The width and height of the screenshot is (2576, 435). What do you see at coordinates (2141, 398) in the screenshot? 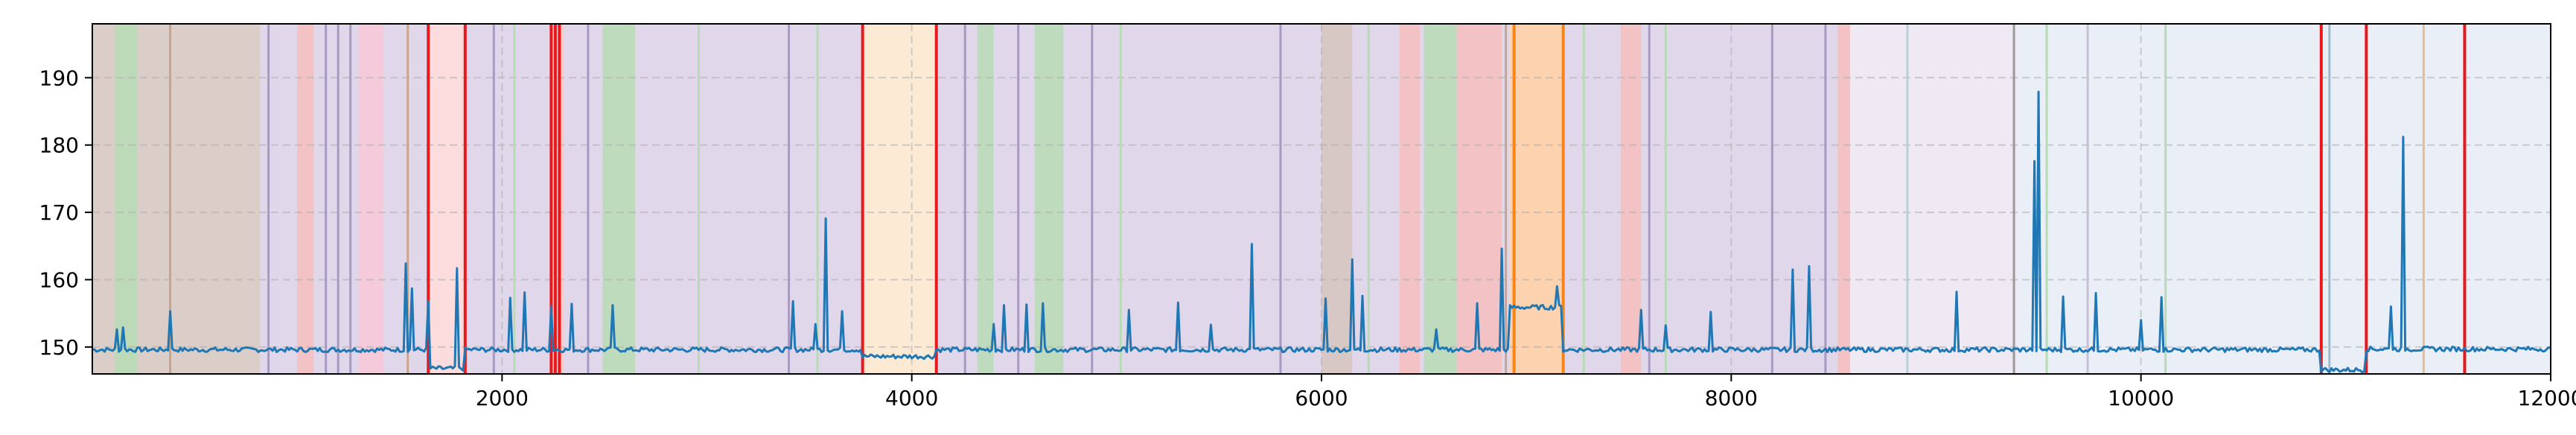
I see `x-tick-label-4: 10000` at bounding box center [2141, 398].